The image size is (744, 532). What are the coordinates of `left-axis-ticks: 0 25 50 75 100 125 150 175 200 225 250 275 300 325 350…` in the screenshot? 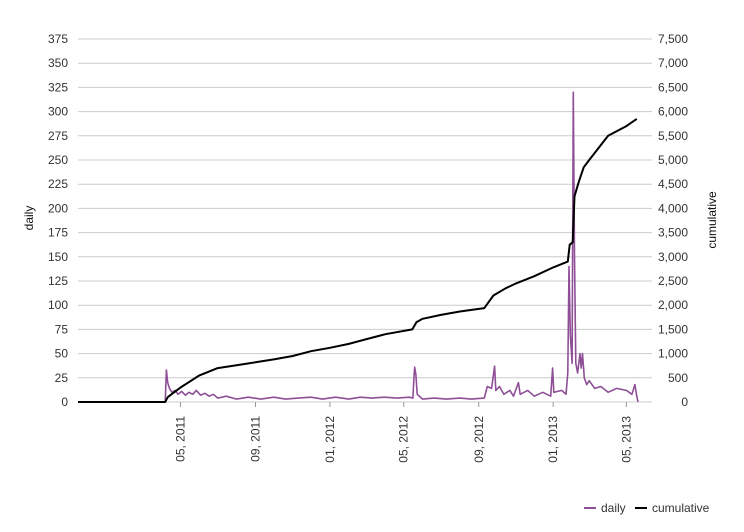 It's located at (58, 220).